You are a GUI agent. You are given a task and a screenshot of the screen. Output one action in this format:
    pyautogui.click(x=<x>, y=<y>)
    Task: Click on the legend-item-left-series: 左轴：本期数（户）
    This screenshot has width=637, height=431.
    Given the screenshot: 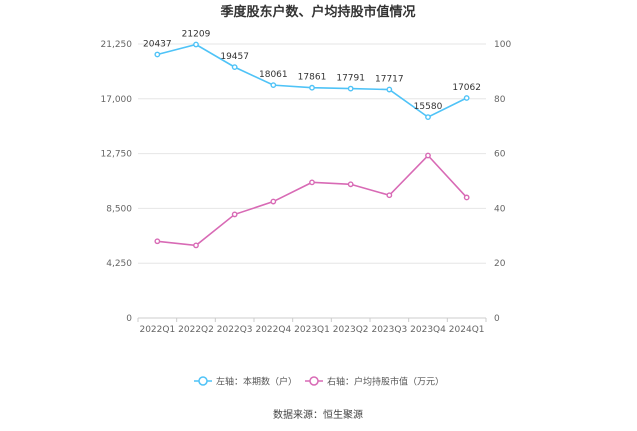 What is the action you would take?
    pyautogui.click(x=245, y=382)
    